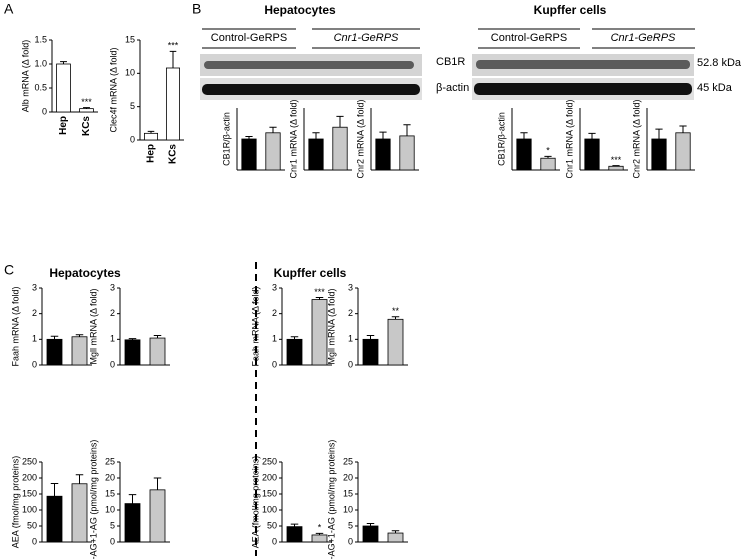 The width and height of the screenshot is (745, 559). I want to click on y-tick-label: 0.5, so click(40, 87).